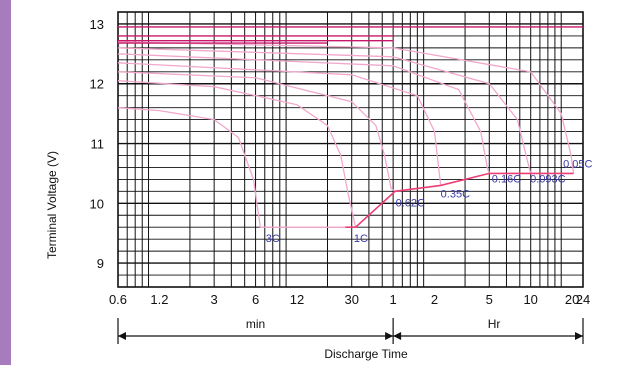 The image size is (641, 365). I want to click on curve-label: 0.05C, so click(577, 164).